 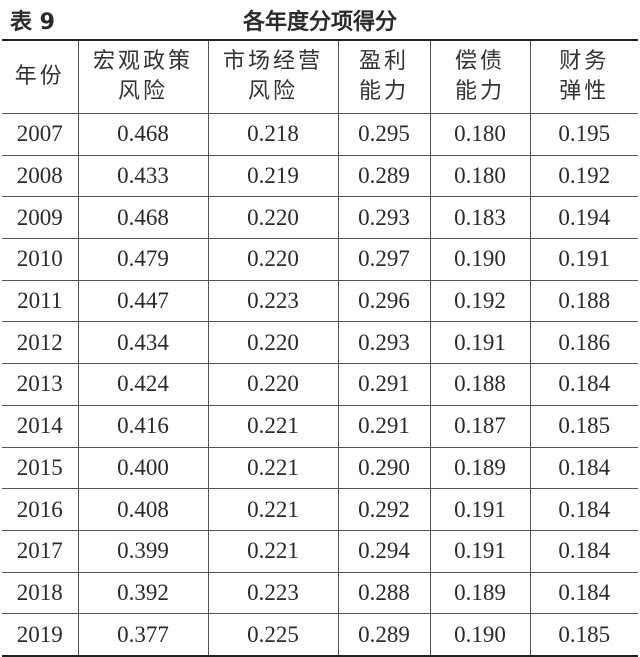 I want to click on table-row: 2008 0.433 0.219 0.289 0.180 0.192, so click(x=320, y=176).